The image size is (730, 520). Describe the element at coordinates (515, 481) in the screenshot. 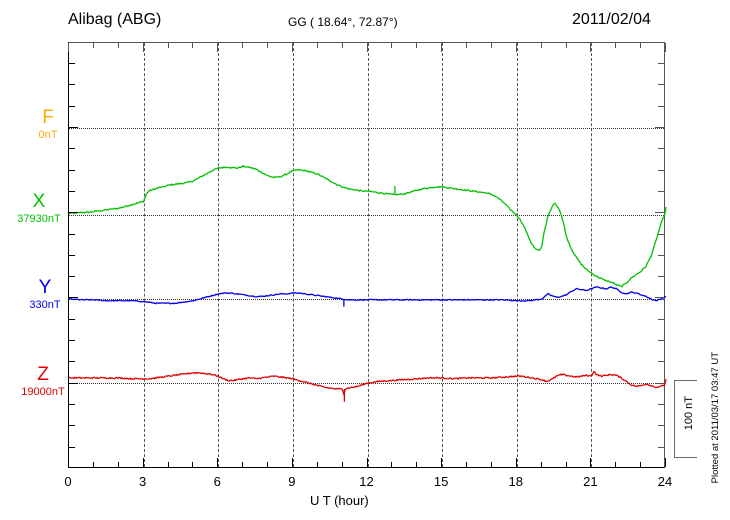

I see `xtick-label-18: 18` at that location.